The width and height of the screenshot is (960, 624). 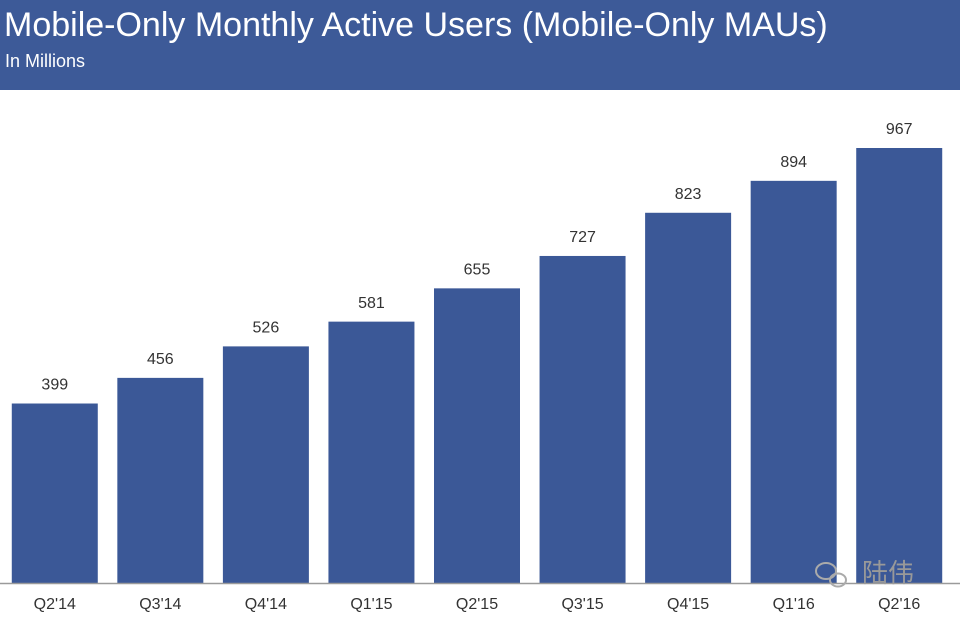 I want to click on data-label: 967, so click(x=899, y=129).